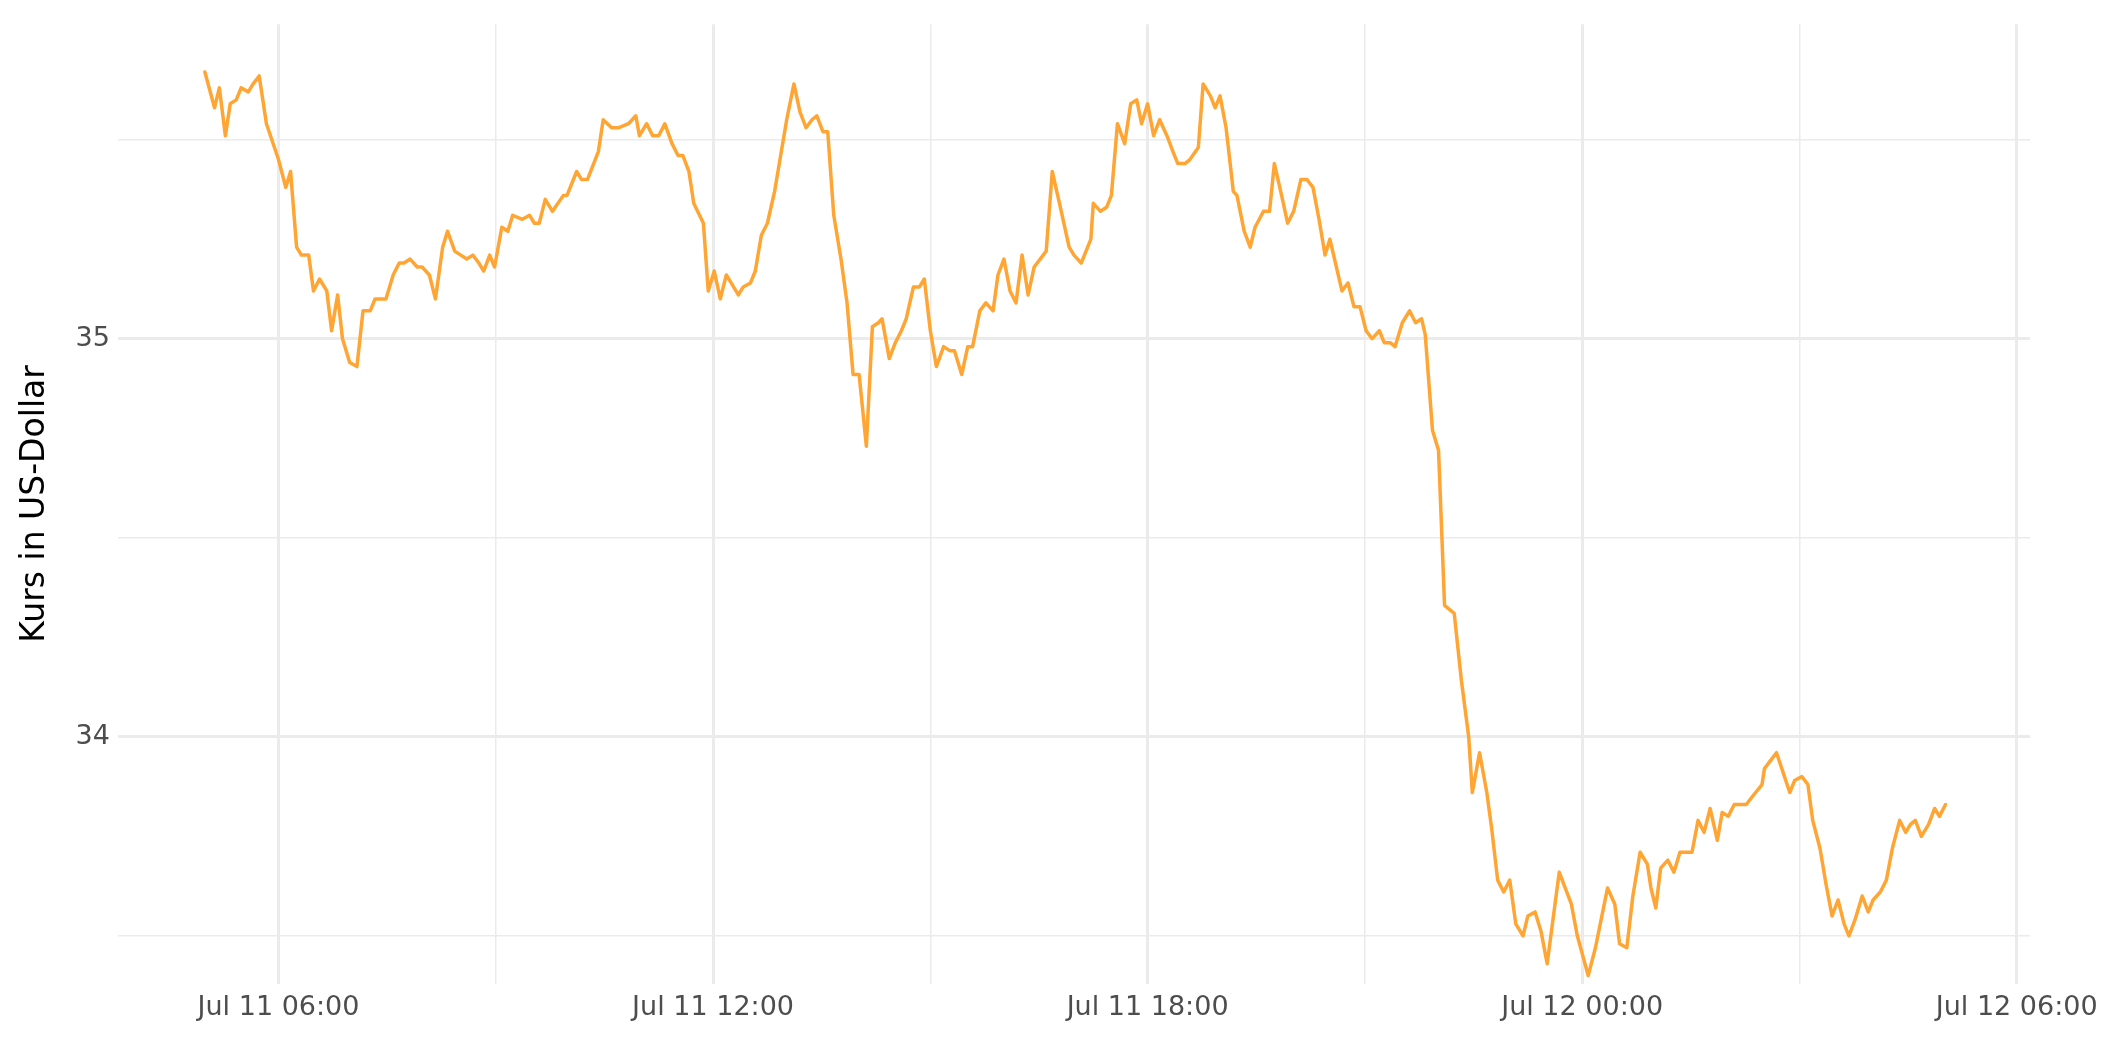 The image size is (2125, 1062). Describe the element at coordinates (712, 1005) in the screenshot. I see `x-tick-label: Jul 11 12:00` at that location.